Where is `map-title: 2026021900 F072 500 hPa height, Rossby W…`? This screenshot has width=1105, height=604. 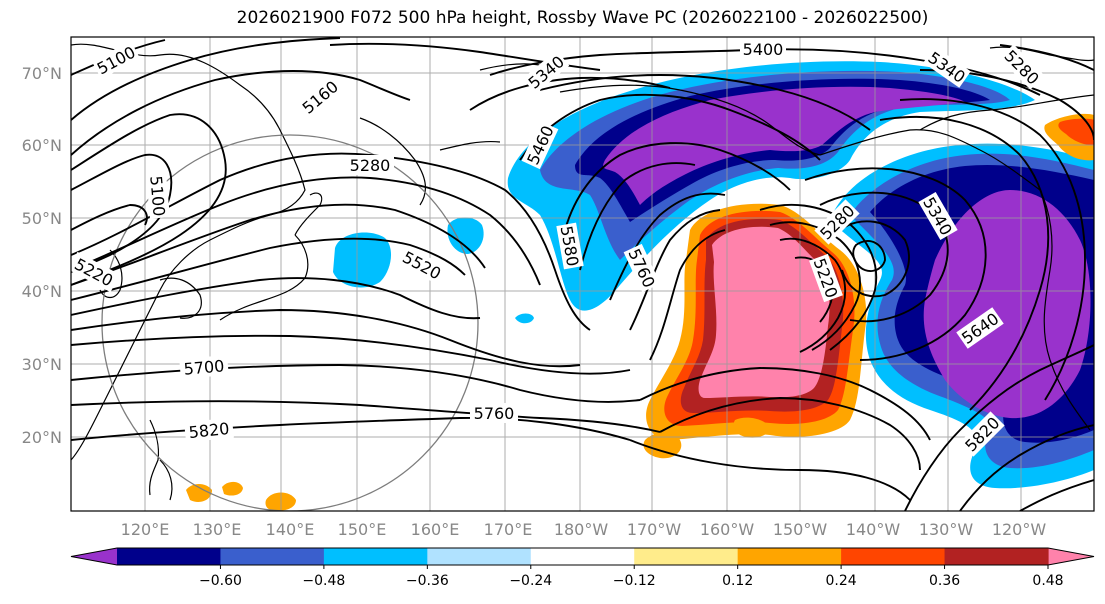 map-title: 2026021900 F072 500 hPa height, Rossby W… is located at coordinates (582, 18).